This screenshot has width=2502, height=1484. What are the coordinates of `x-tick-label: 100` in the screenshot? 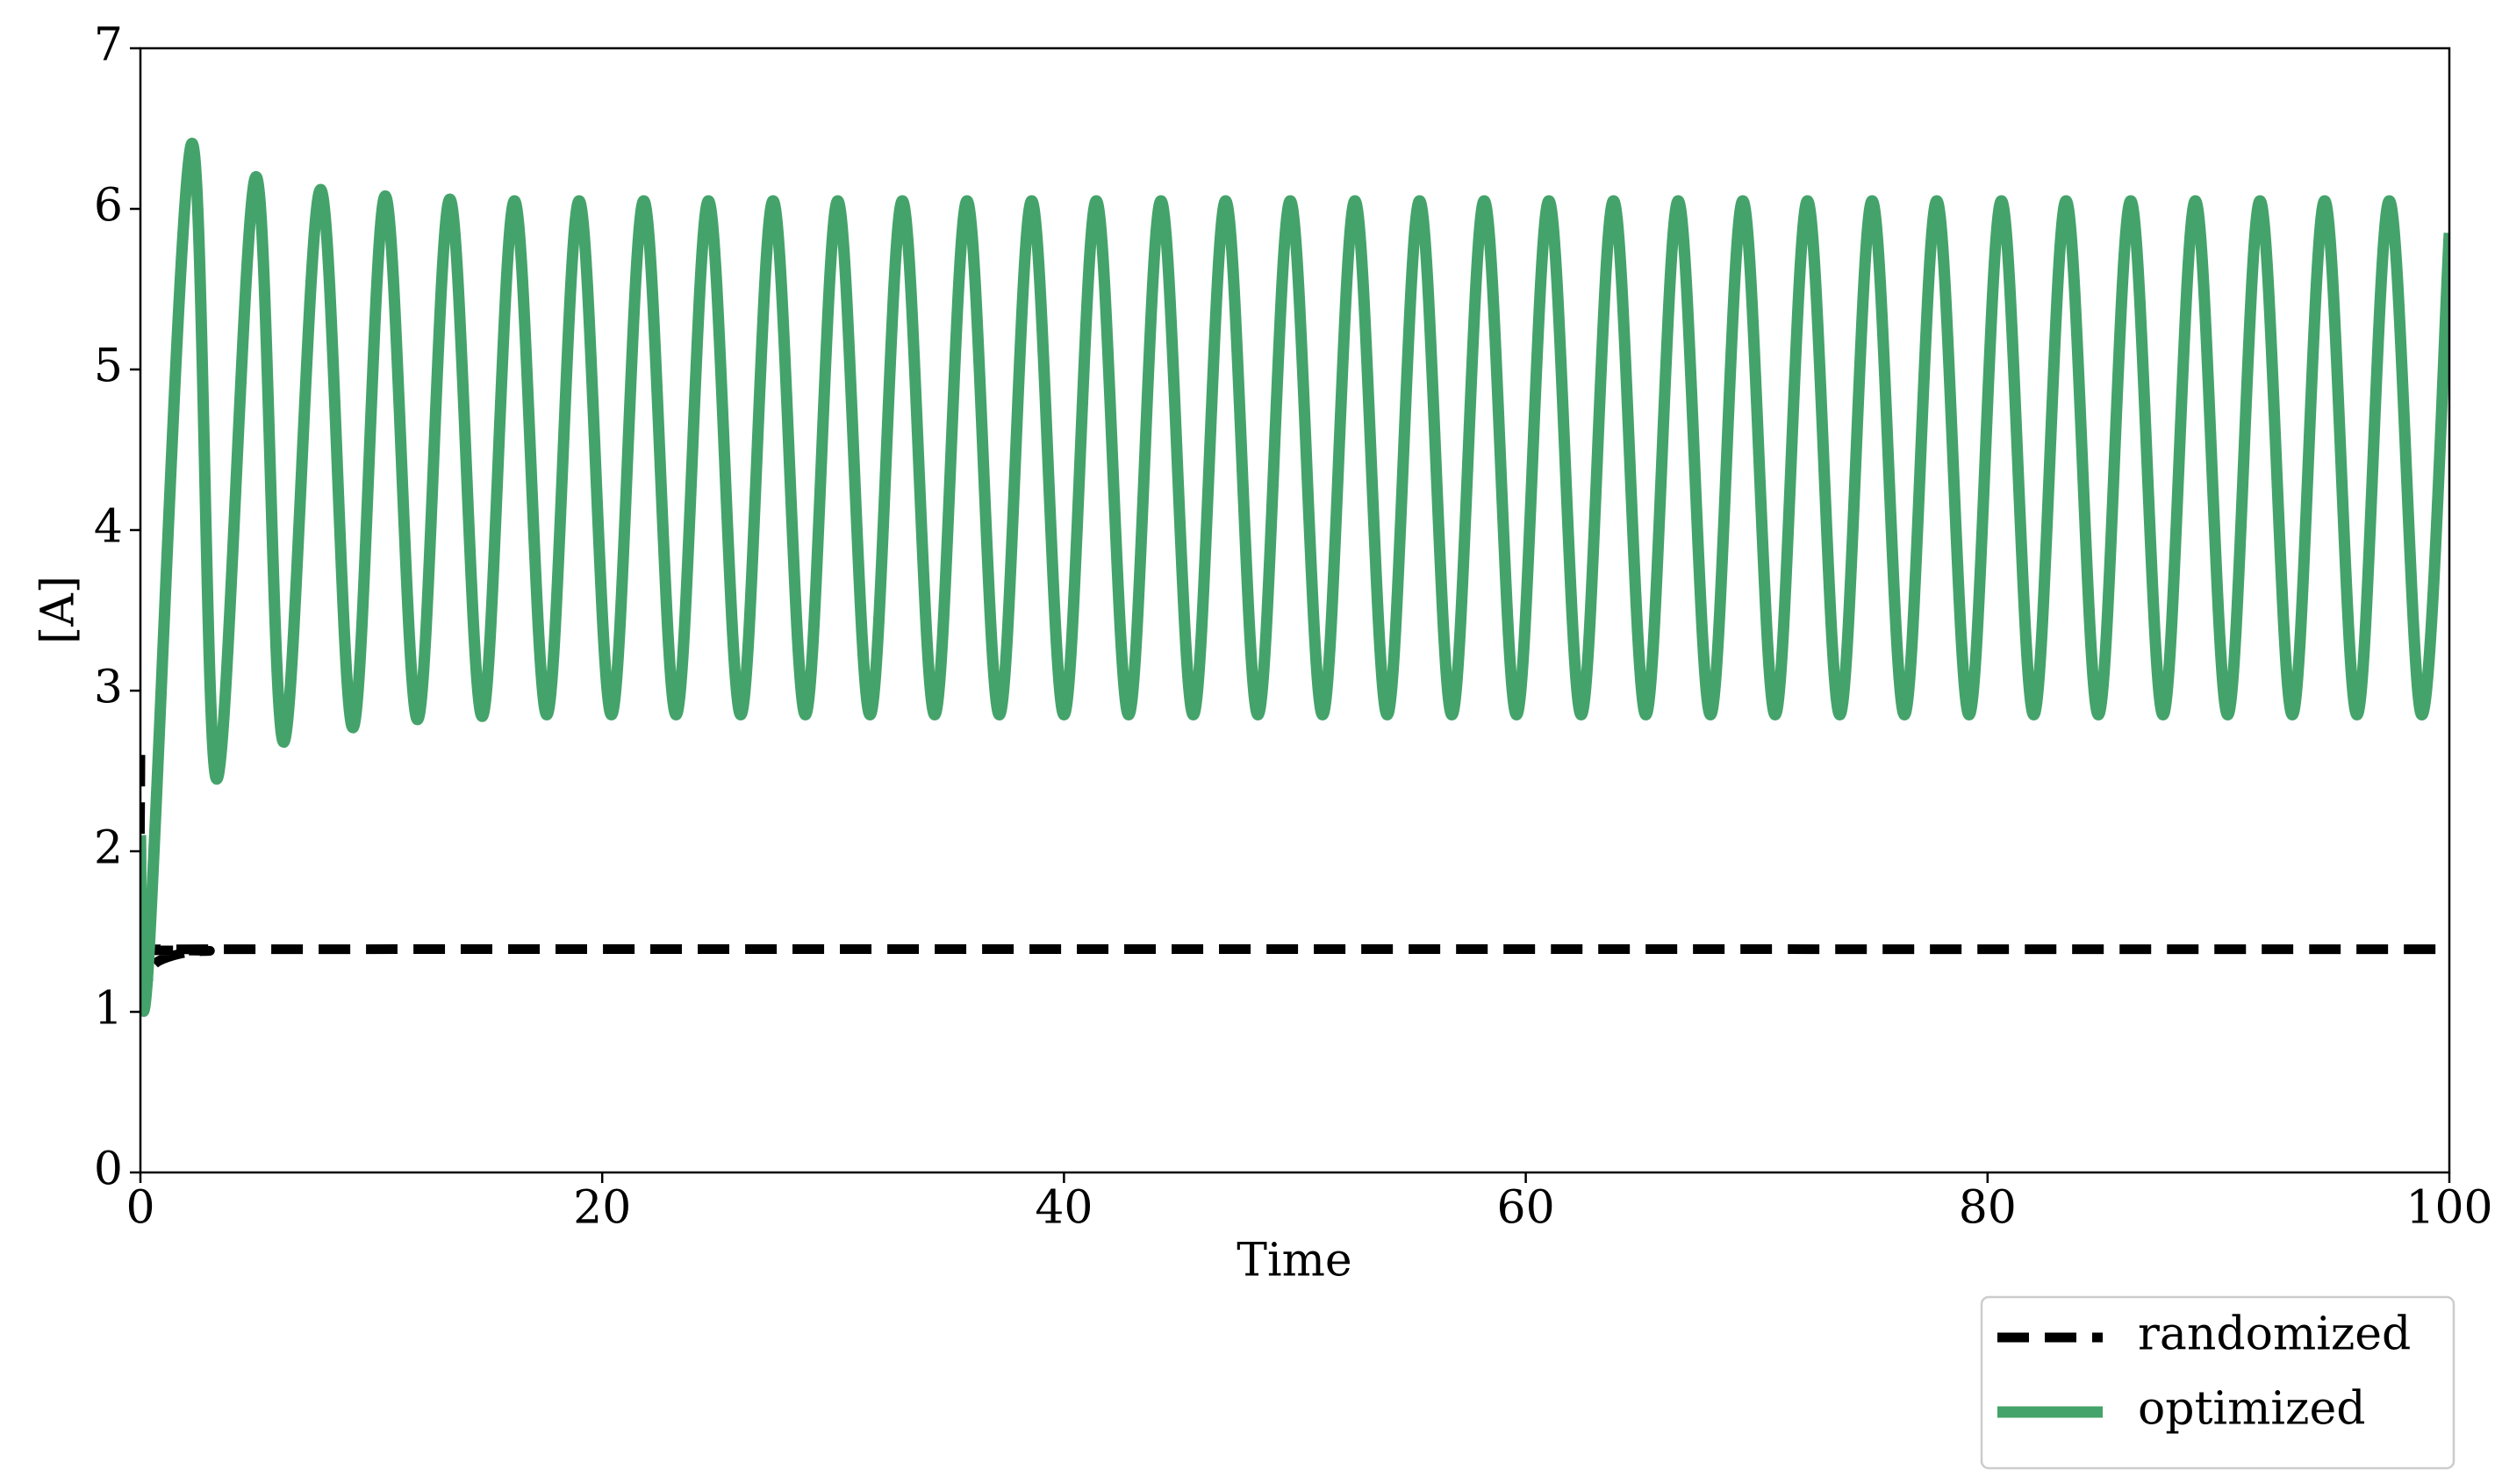 It's located at (2448, 1208).